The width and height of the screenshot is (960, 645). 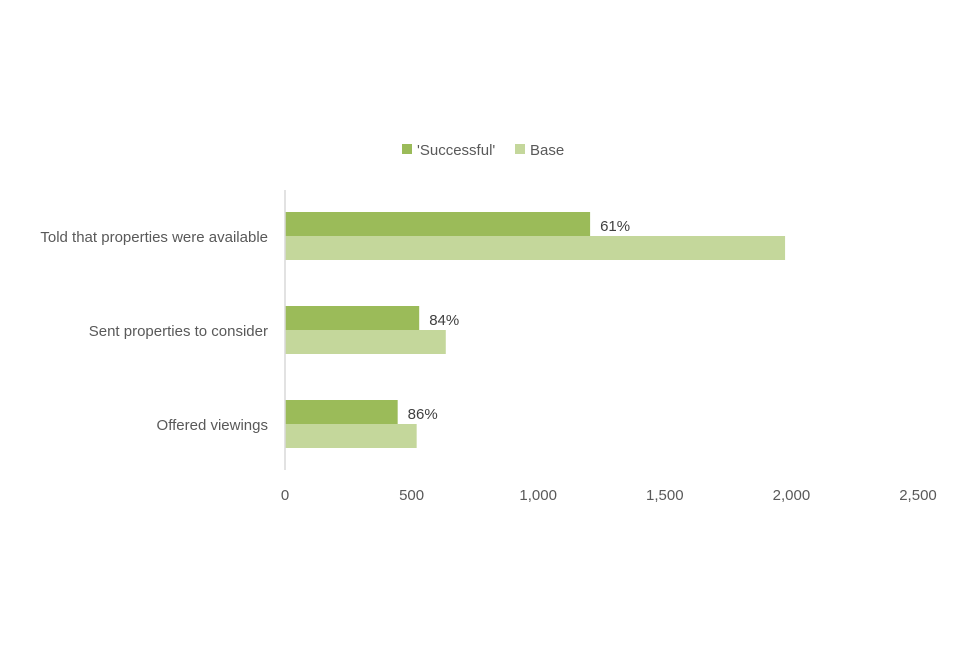 What do you see at coordinates (411, 495) in the screenshot?
I see `x-tick-label: 500` at bounding box center [411, 495].